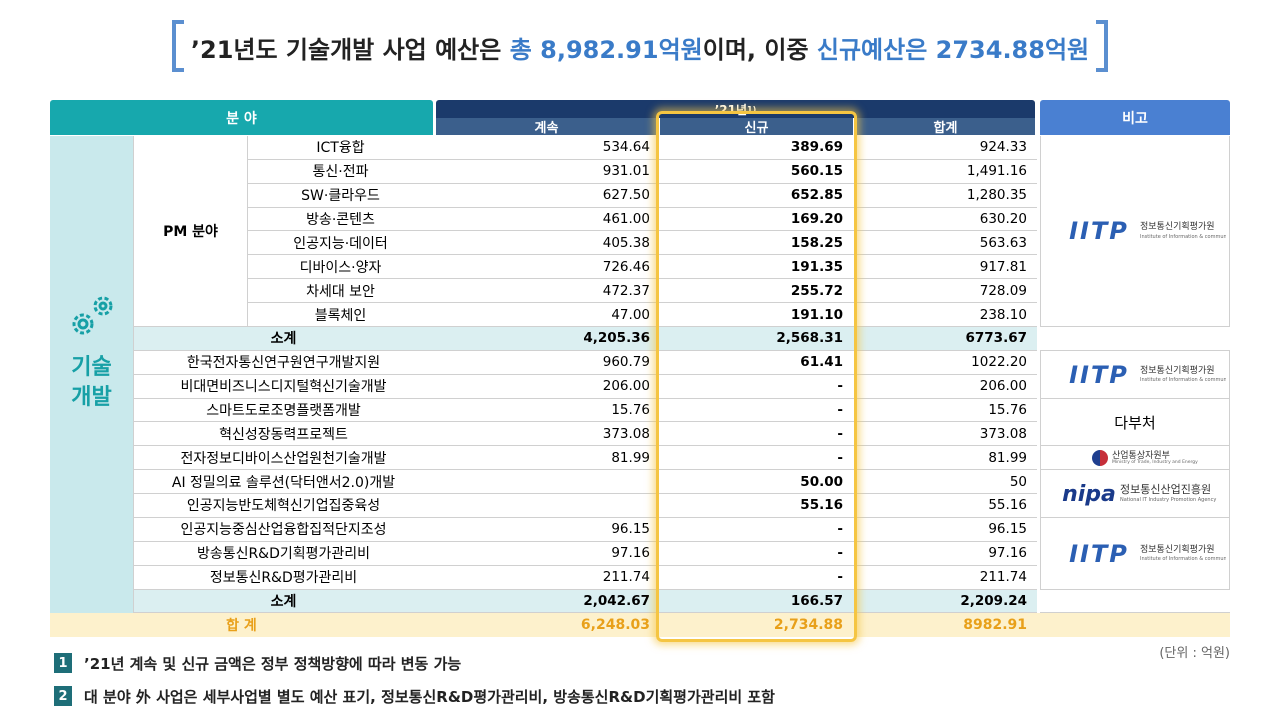  What do you see at coordinates (945, 601) in the screenshot?
I see `cell-sum: 2,209.24` at bounding box center [945, 601].